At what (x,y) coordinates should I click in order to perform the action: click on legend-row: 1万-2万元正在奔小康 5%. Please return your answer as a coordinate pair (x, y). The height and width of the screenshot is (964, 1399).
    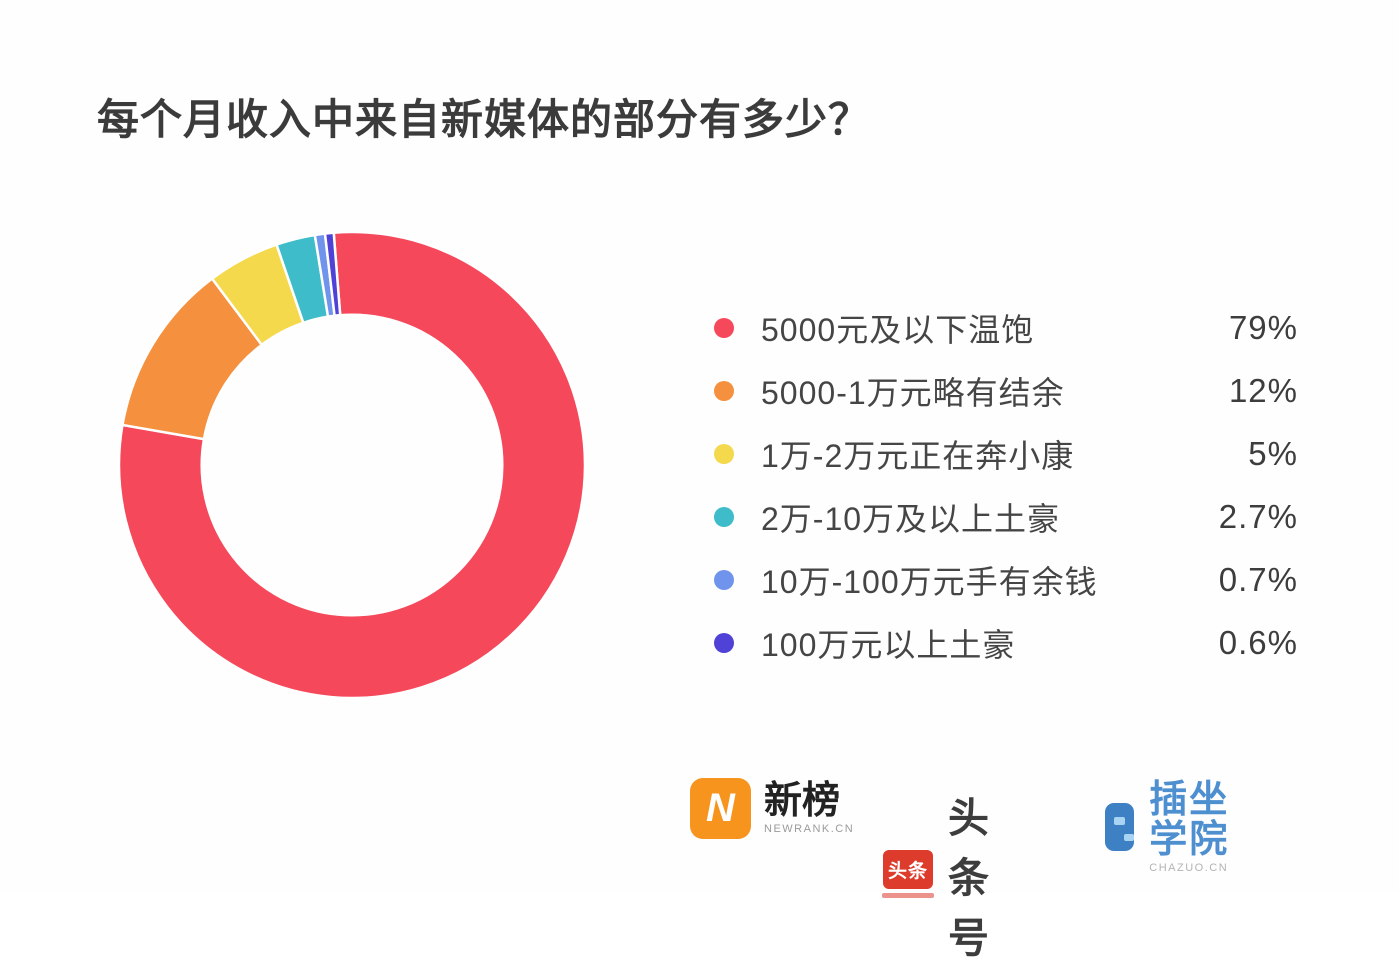
    Looking at the image, I should click on (1006, 453).